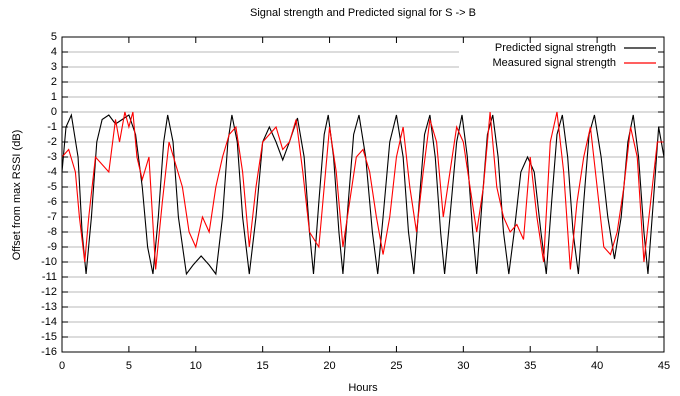 Image resolution: width=680 pixels, height=396 pixels. I want to click on y-tick-label: 5, so click(54, 37).